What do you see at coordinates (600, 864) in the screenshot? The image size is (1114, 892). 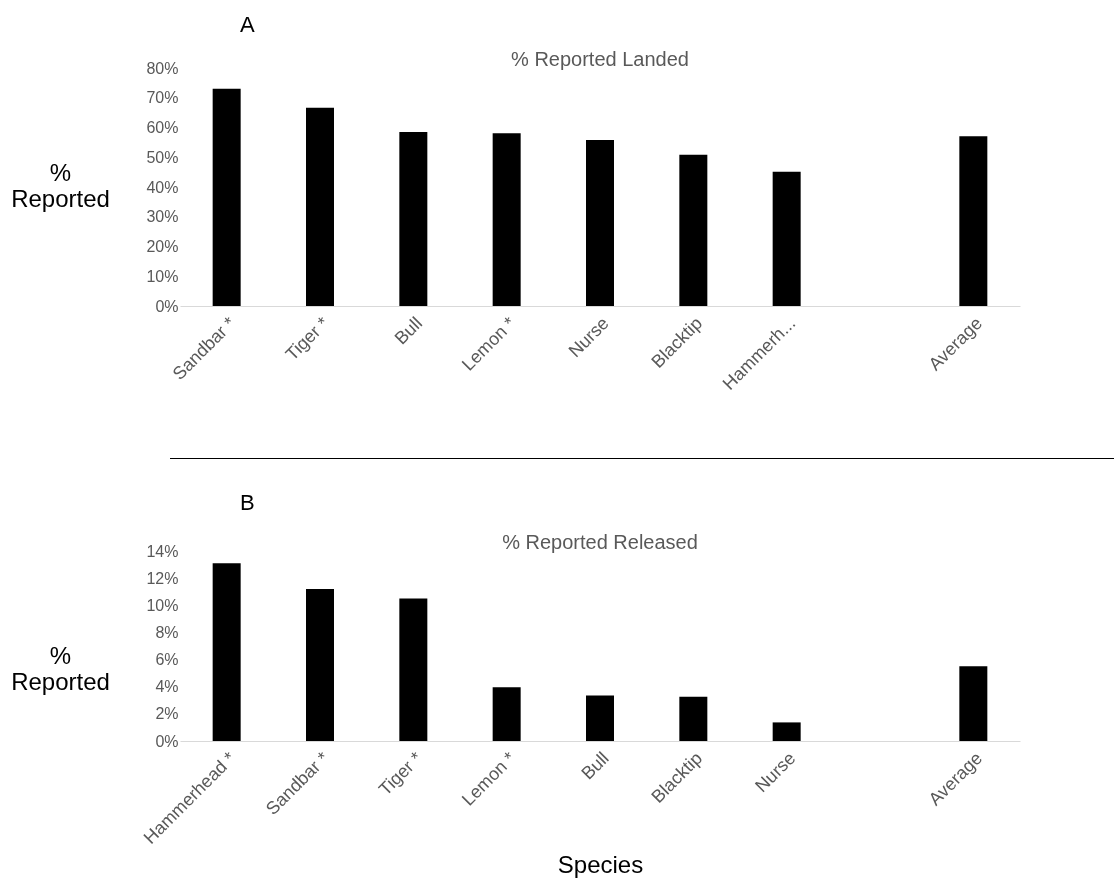 I see `x-axis-title: Species` at bounding box center [600, 864].